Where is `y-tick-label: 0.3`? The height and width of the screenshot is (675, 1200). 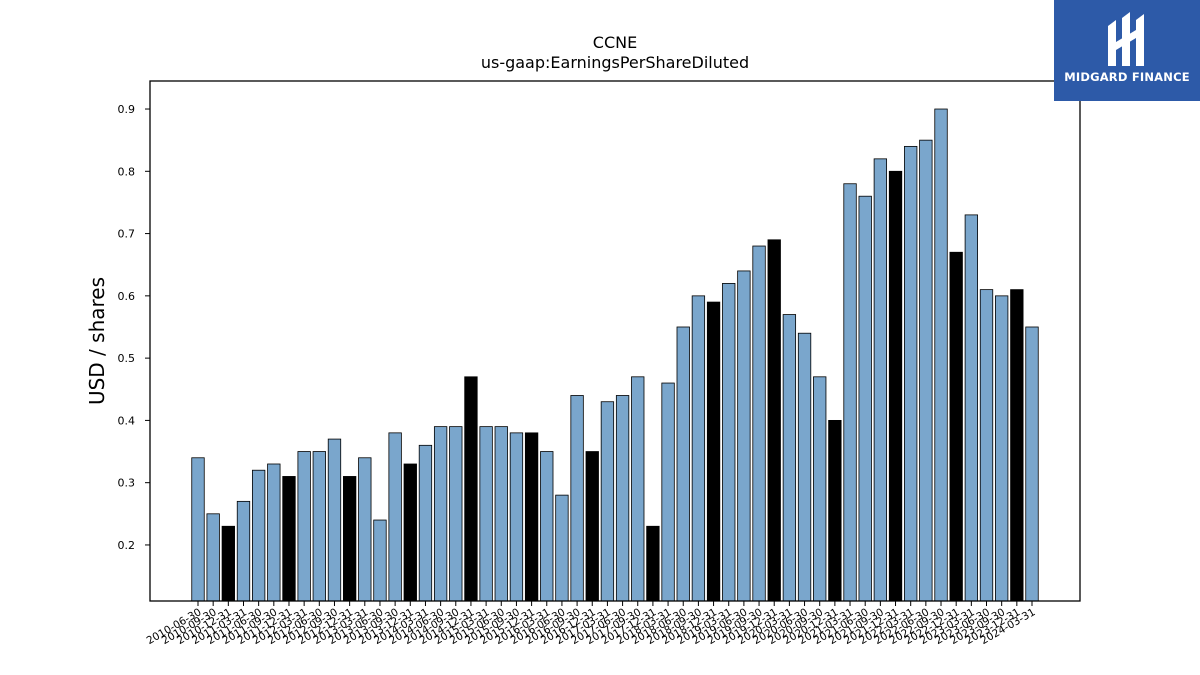
y-tick-label: 0.3 is located at coordinates (127, 483).